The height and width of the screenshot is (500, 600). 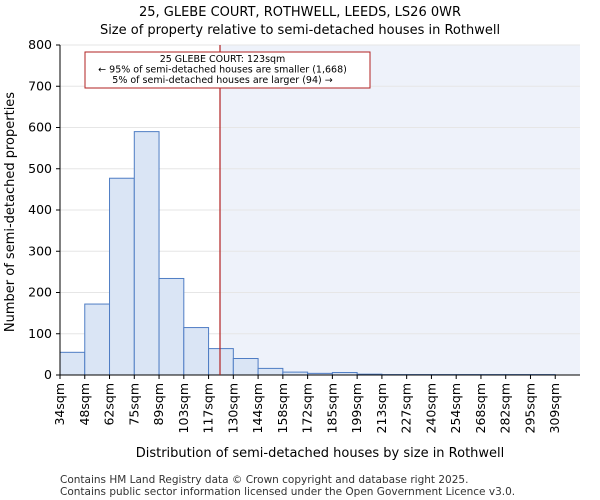 What do you see at coordinates (48, 374) in the screenshot?
I see `y-tick-label: 0` at bounding box center [48, 374].